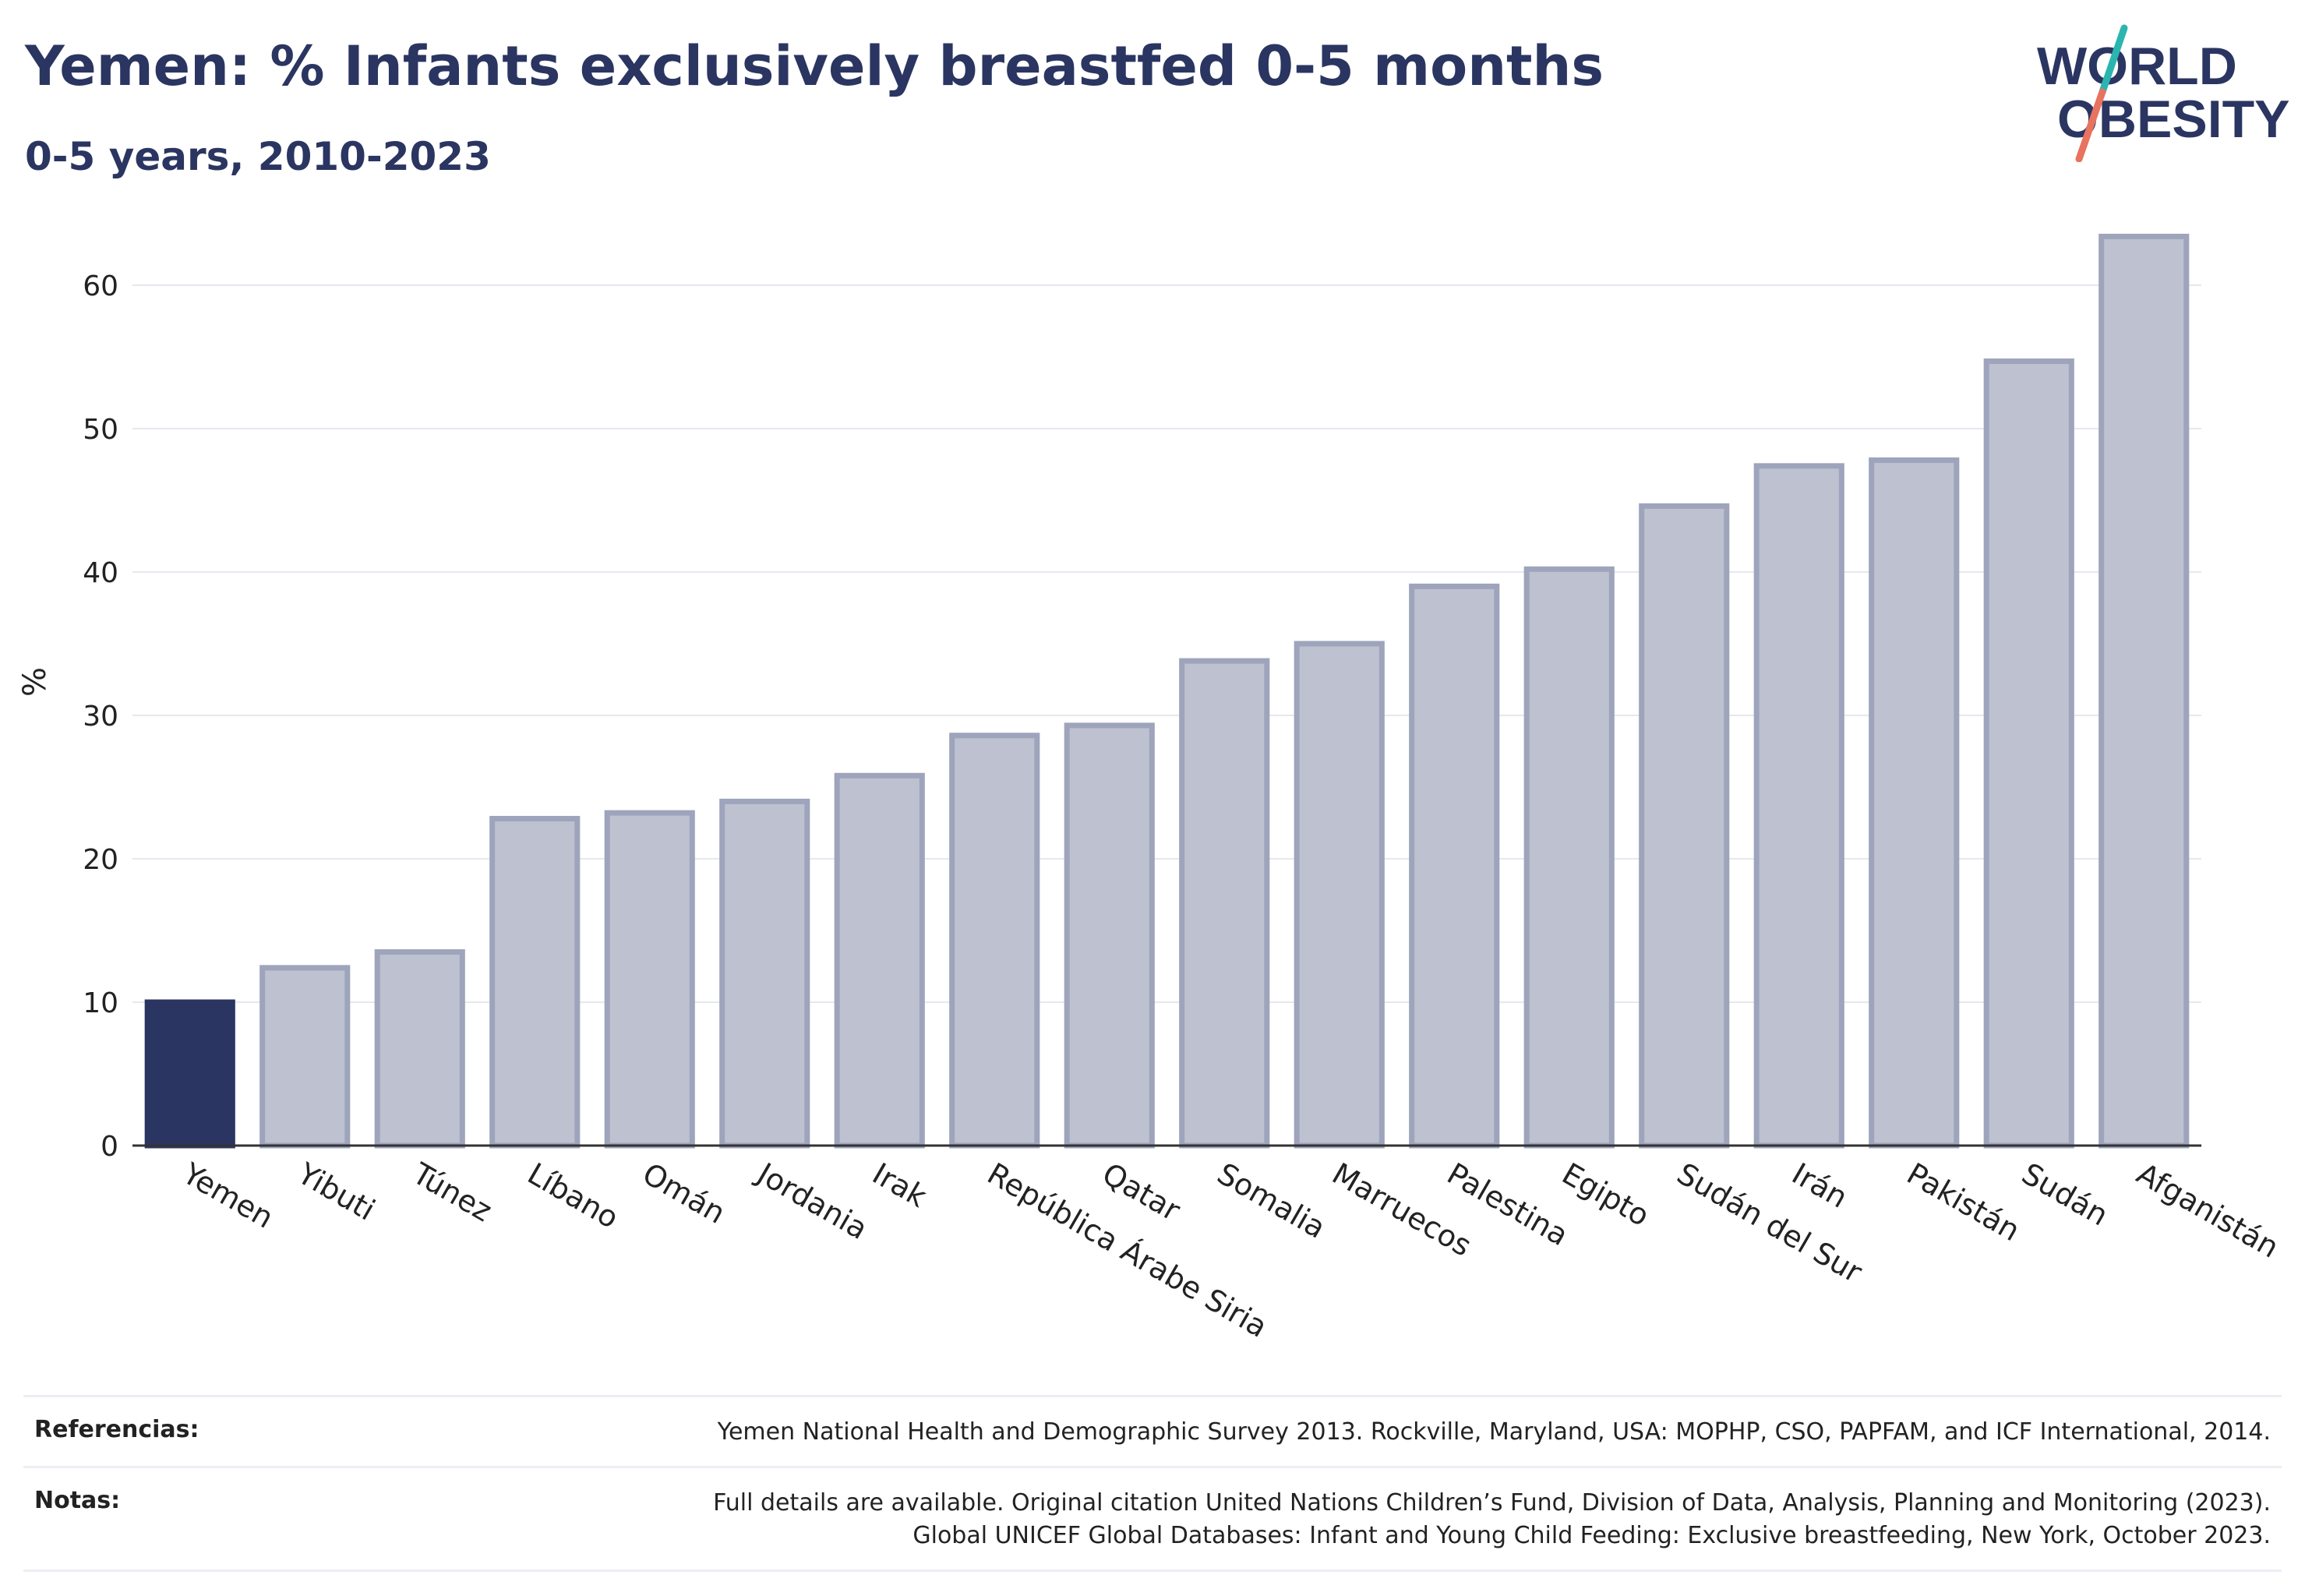 The height and width of the screenshot is (1596, 2305). I want to click on x-tick-label: Yemen, so click(228, 1195).